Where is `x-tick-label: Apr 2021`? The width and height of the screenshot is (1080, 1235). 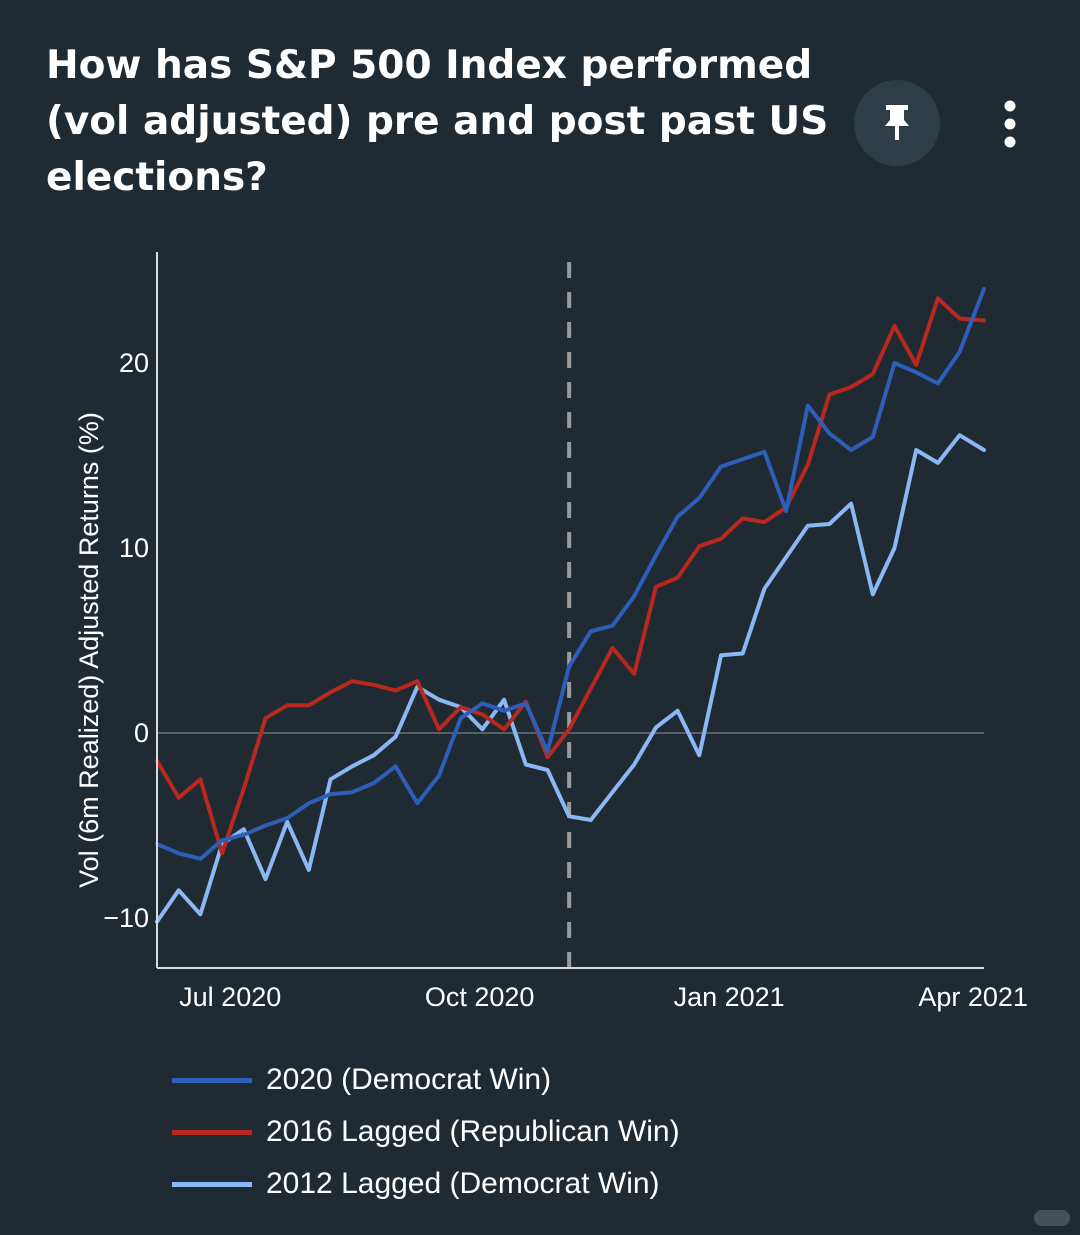
x-tick-label: Apr 2021 is located at coordinates (973, 997).